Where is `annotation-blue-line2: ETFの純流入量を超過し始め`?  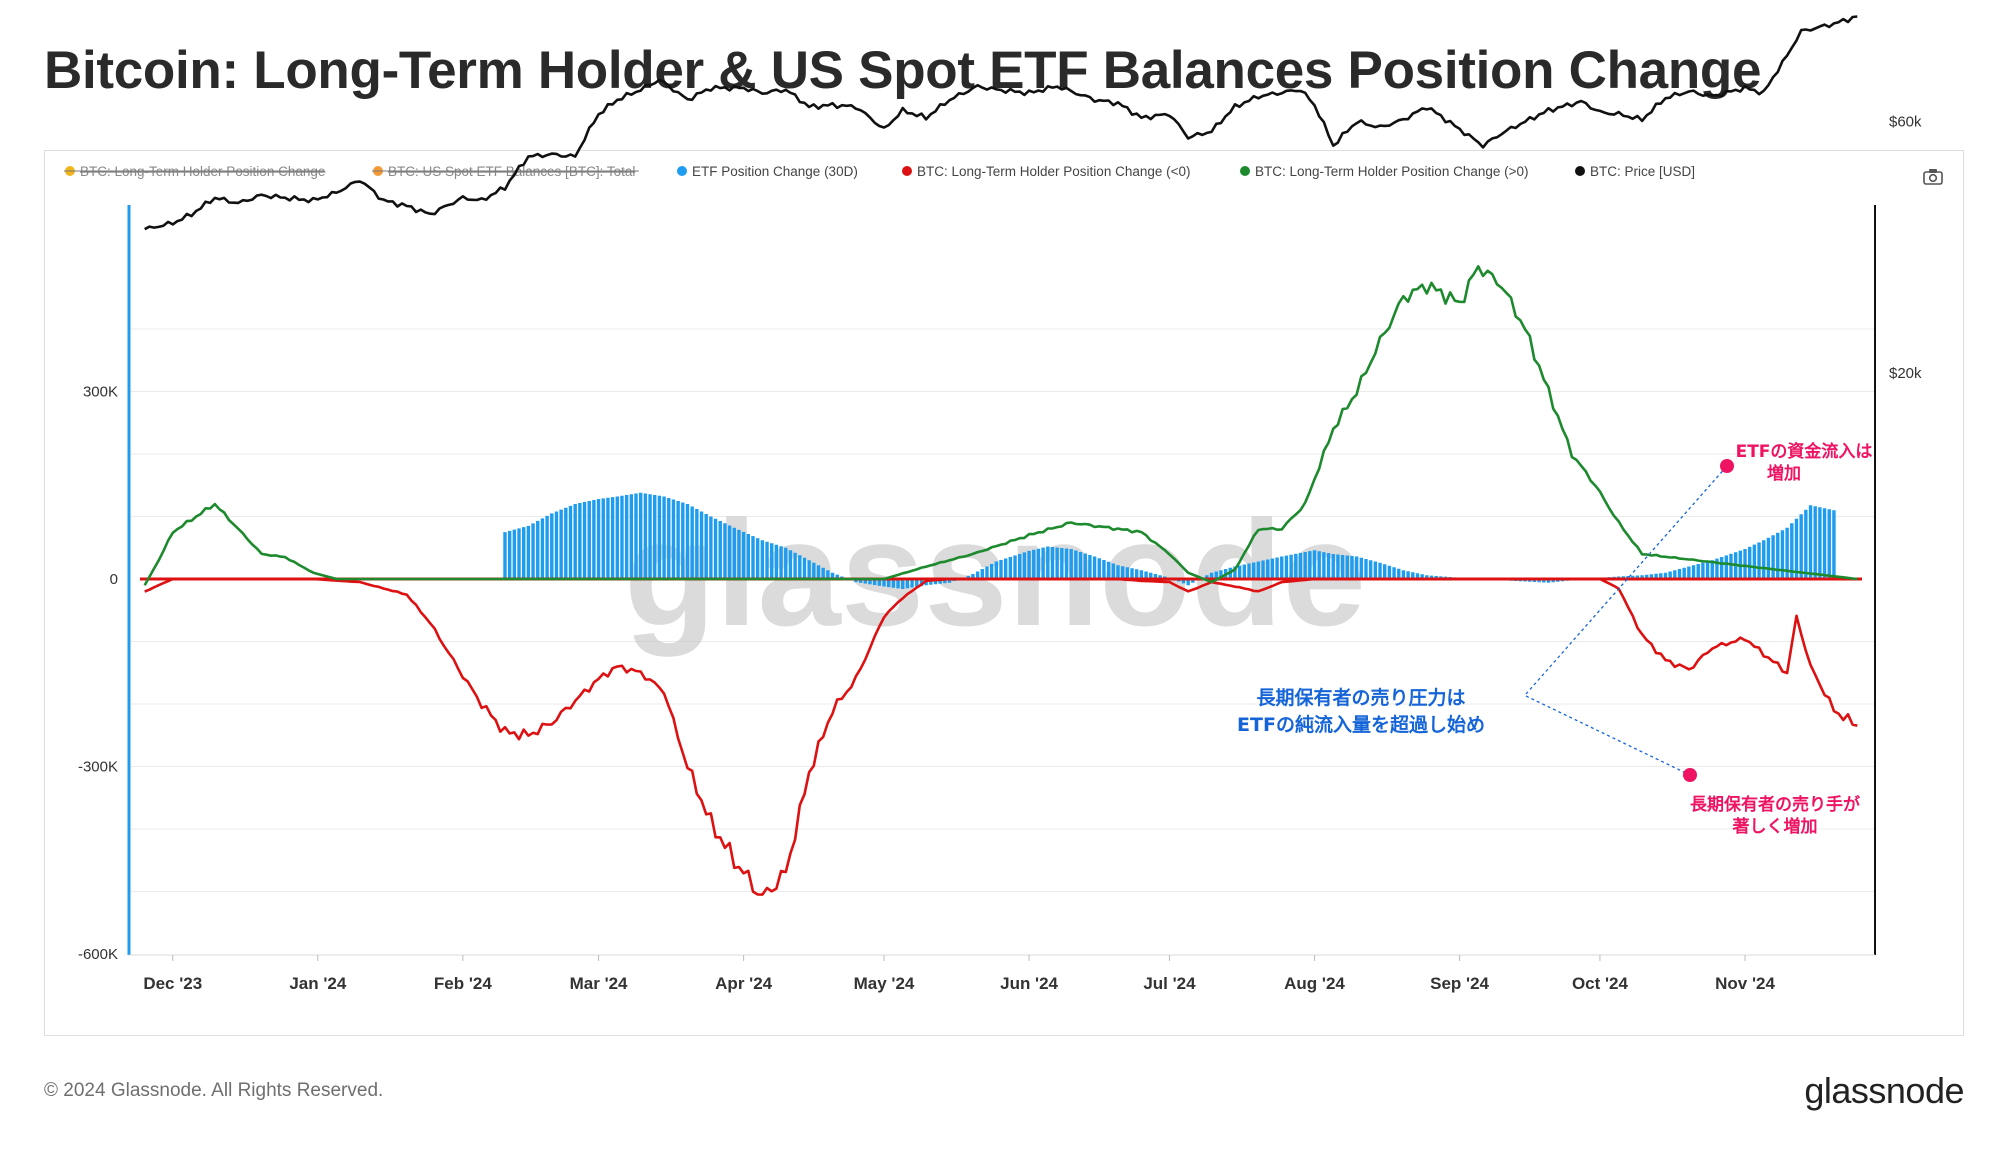 annotation-blue-line2: ETFの純流入量を超過し始め is located at coordinates (1361, 724).